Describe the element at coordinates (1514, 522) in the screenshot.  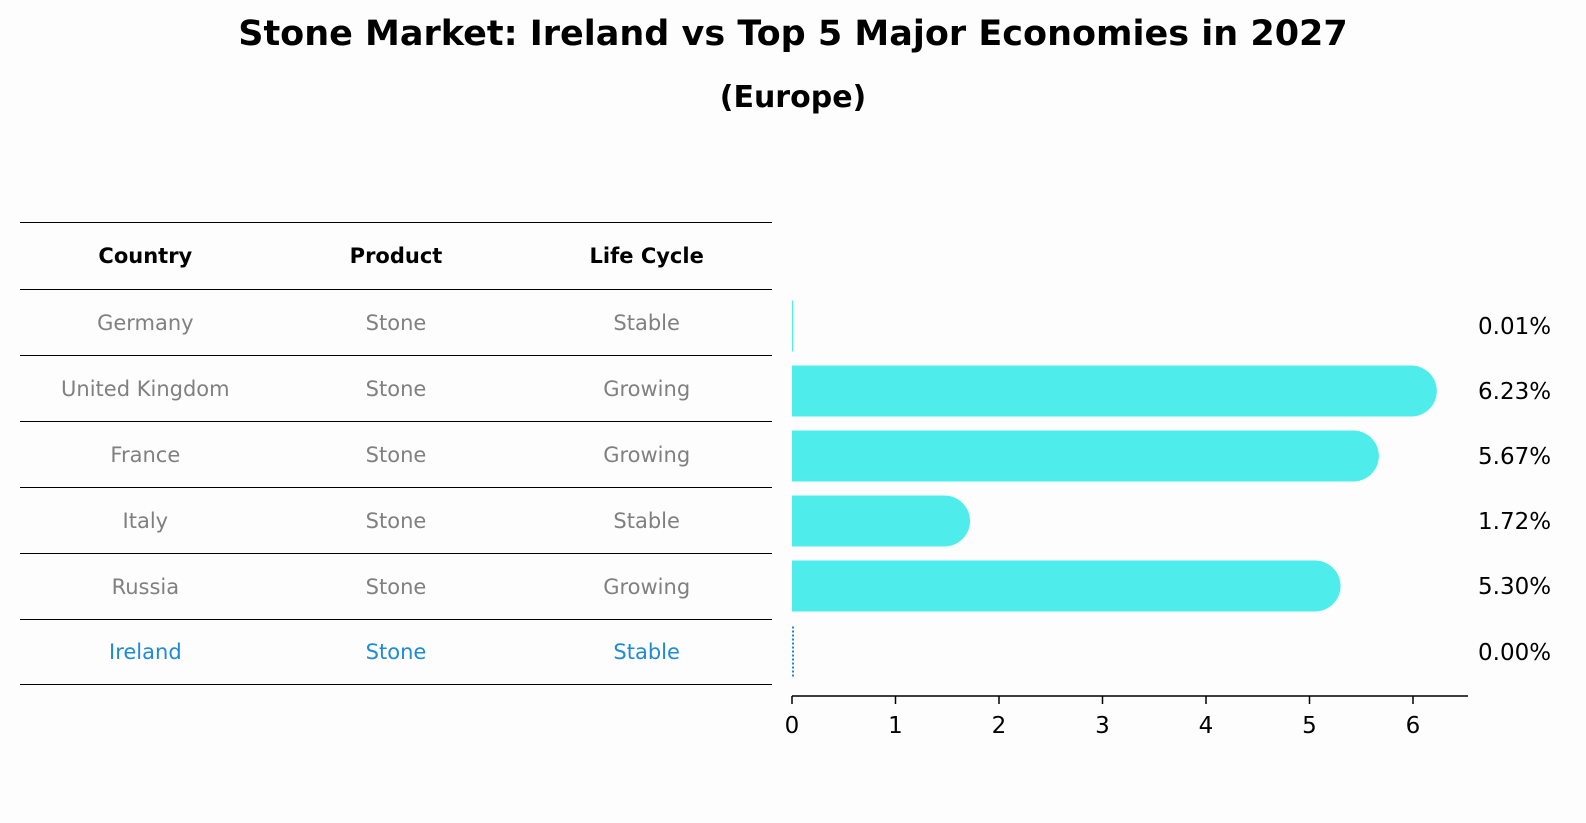
I see `data-label: 1.72%` at that location.